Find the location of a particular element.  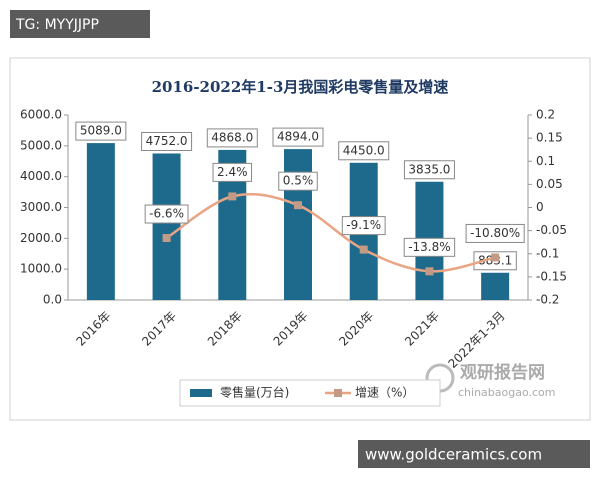

data-label: -10.80% is located at coordinates (495, 233).